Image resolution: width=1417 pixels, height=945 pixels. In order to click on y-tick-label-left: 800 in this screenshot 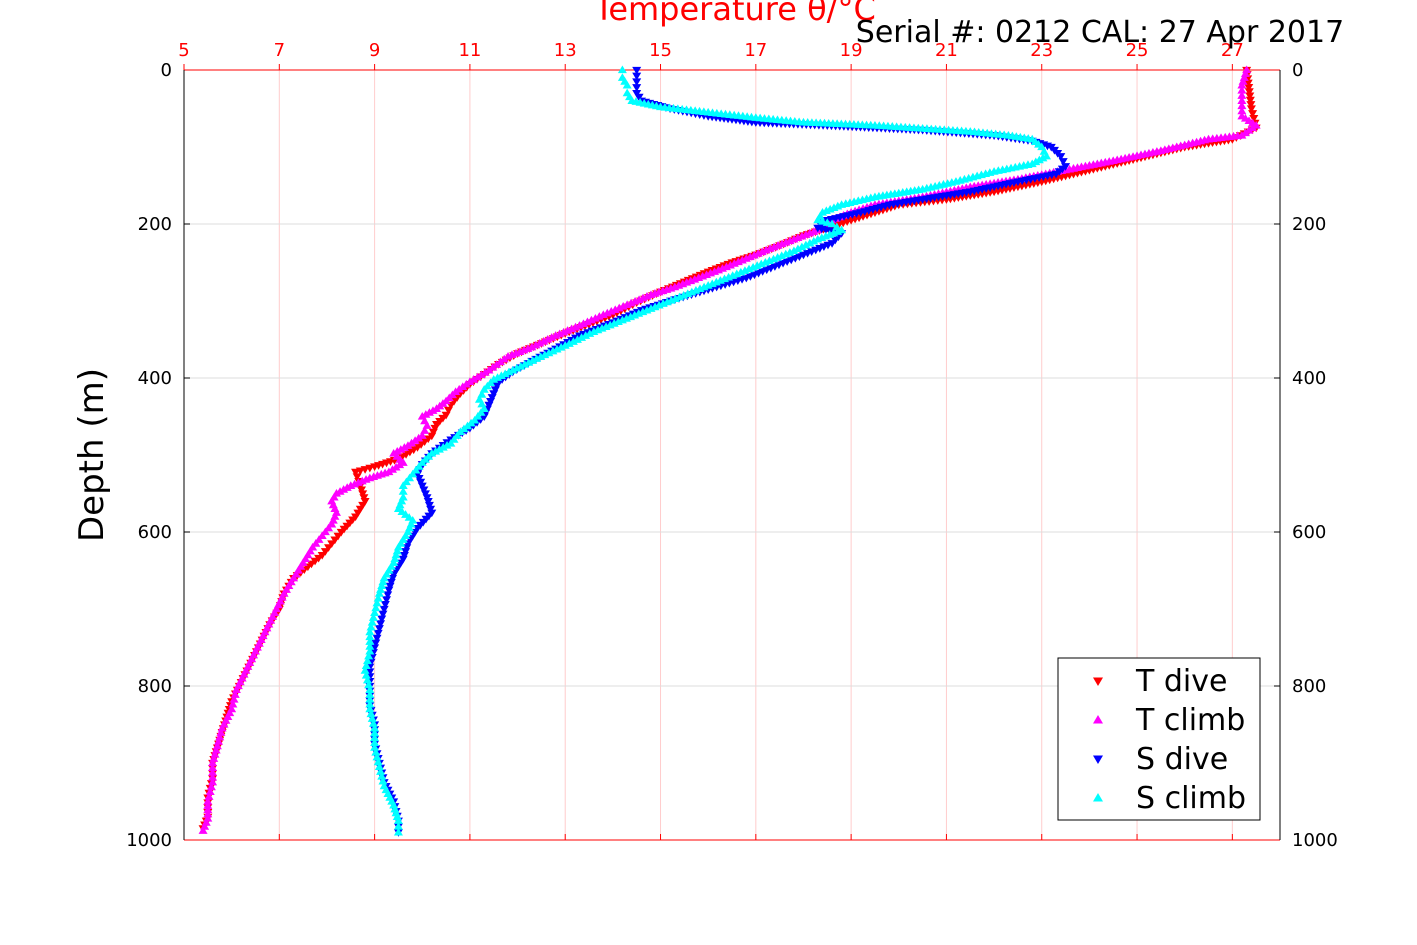, I will do `click(155, 686)`.